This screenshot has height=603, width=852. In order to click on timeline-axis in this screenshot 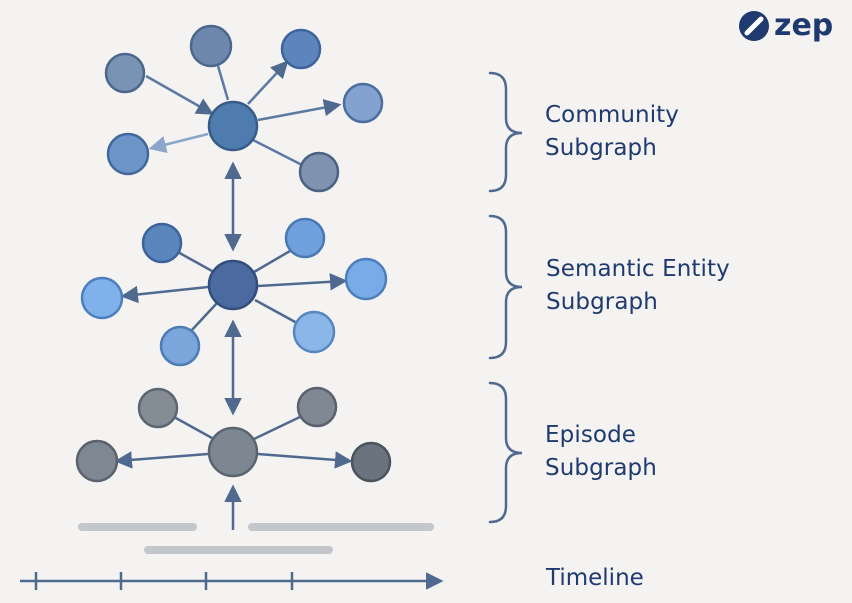, I will do `click(232, 581)`.